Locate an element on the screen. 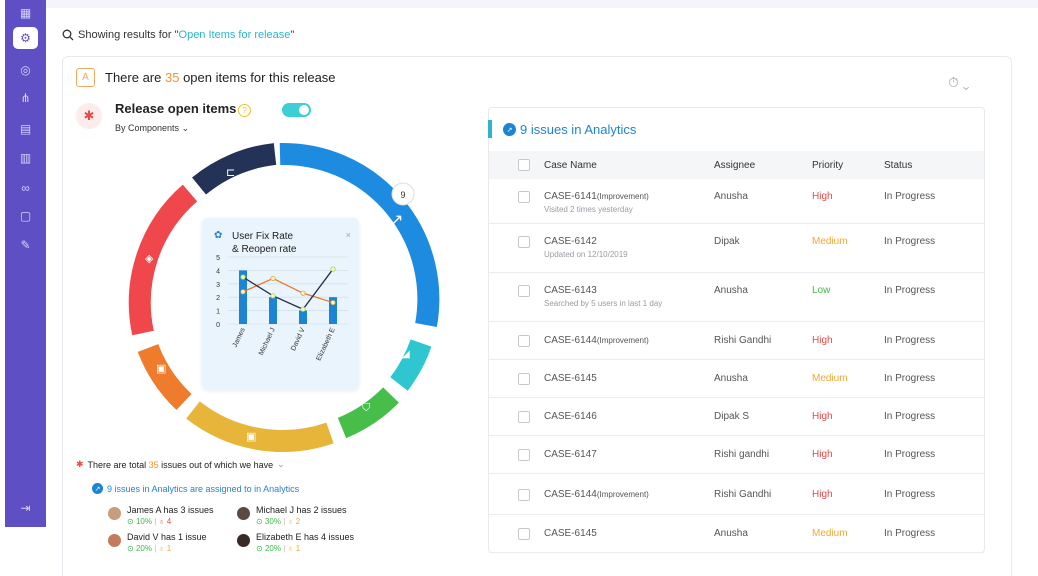 This screenshot has height=576, width=1038. sidebar-item-active: ⚙ is located at coordinates (25, 38).